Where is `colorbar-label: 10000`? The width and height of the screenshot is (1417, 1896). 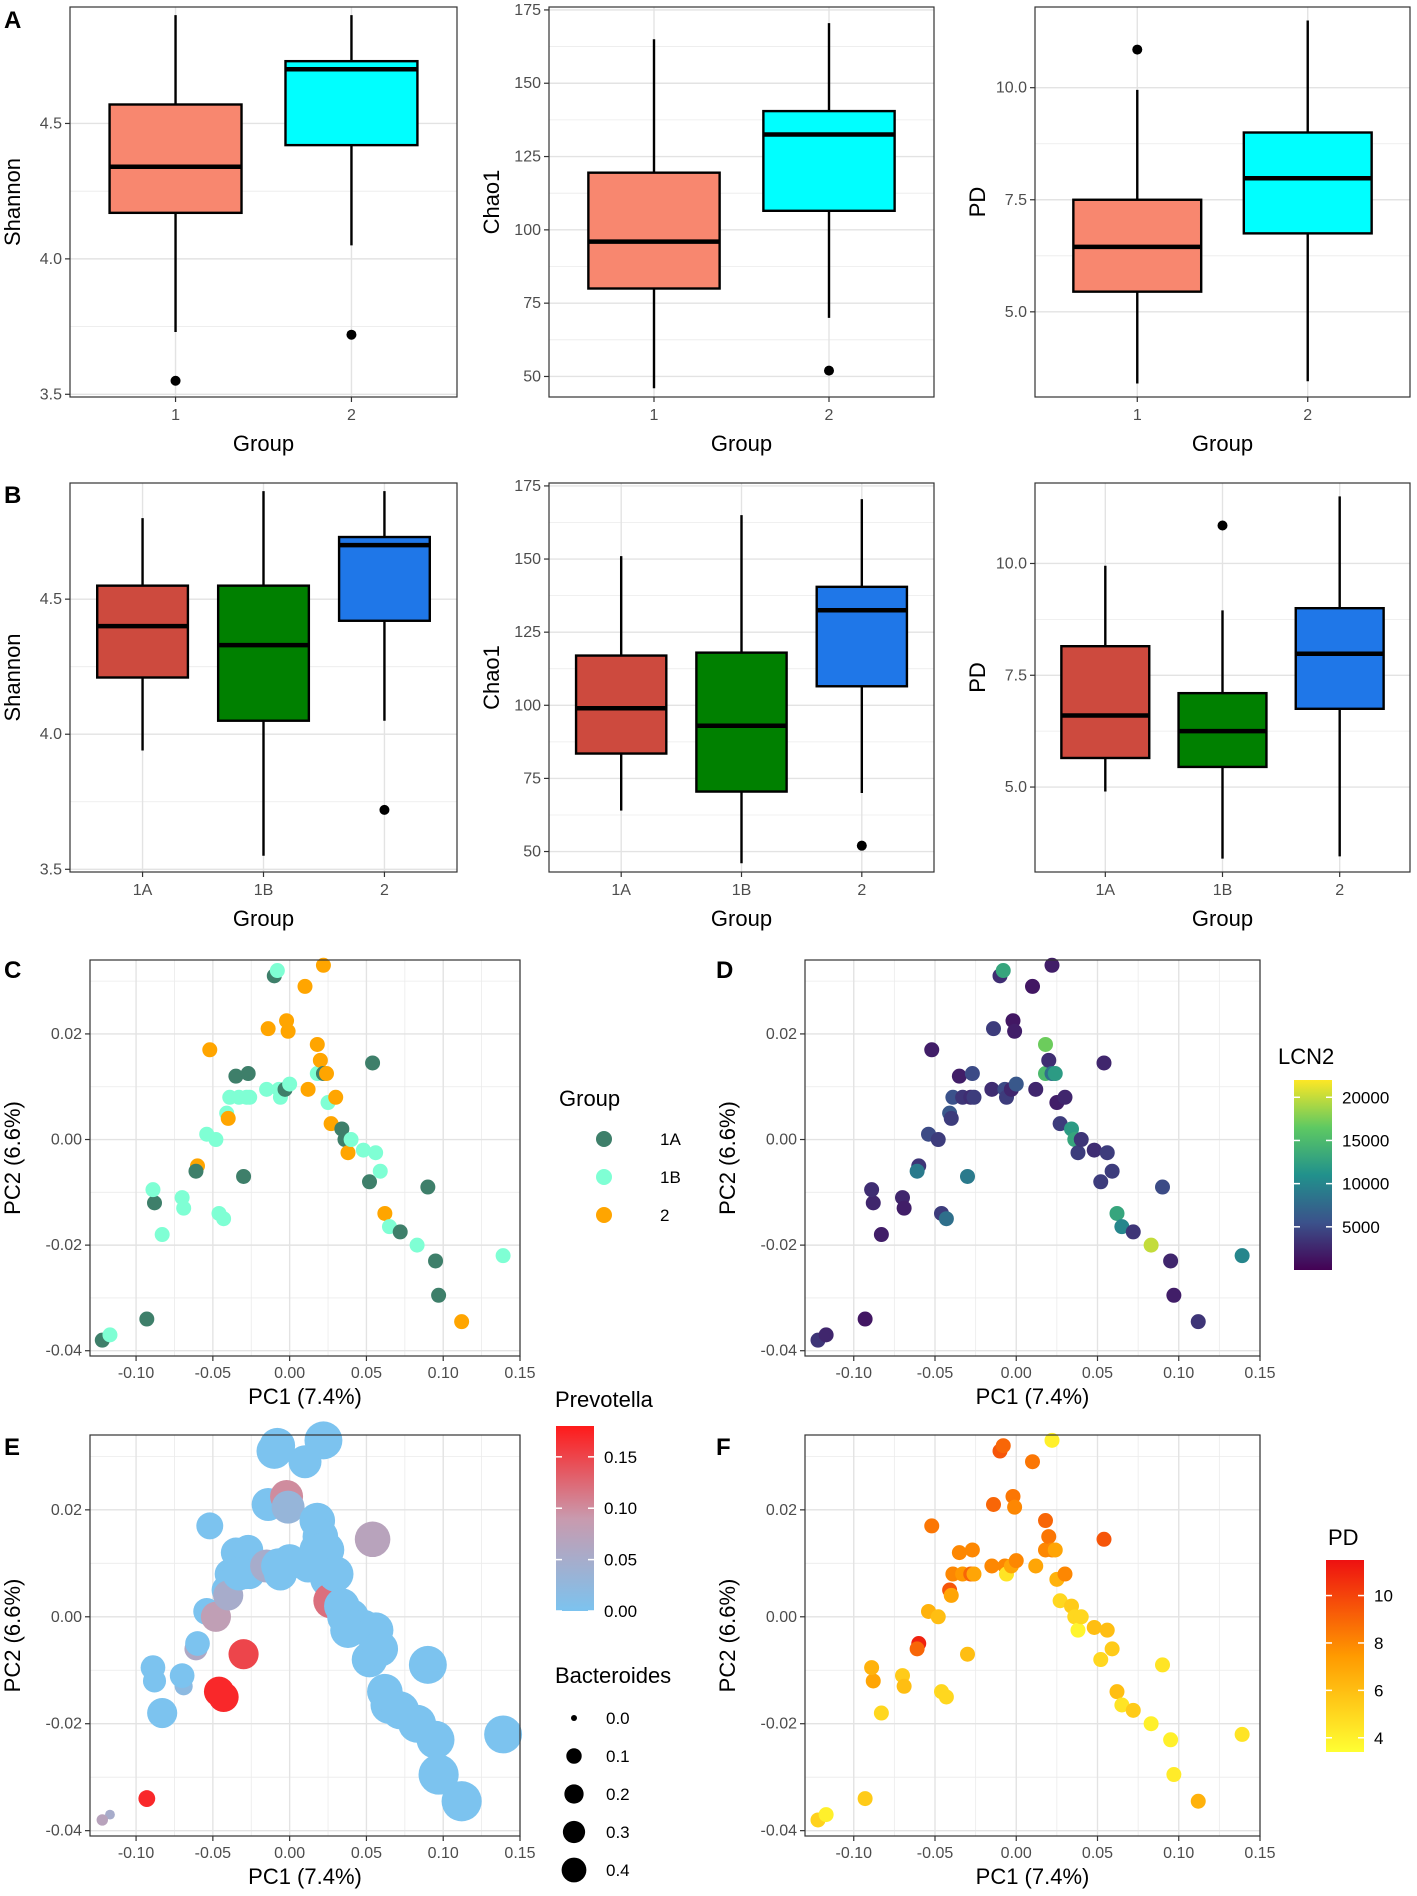 colorbar-label: 10000 is located at coordinates (1365, 1184).